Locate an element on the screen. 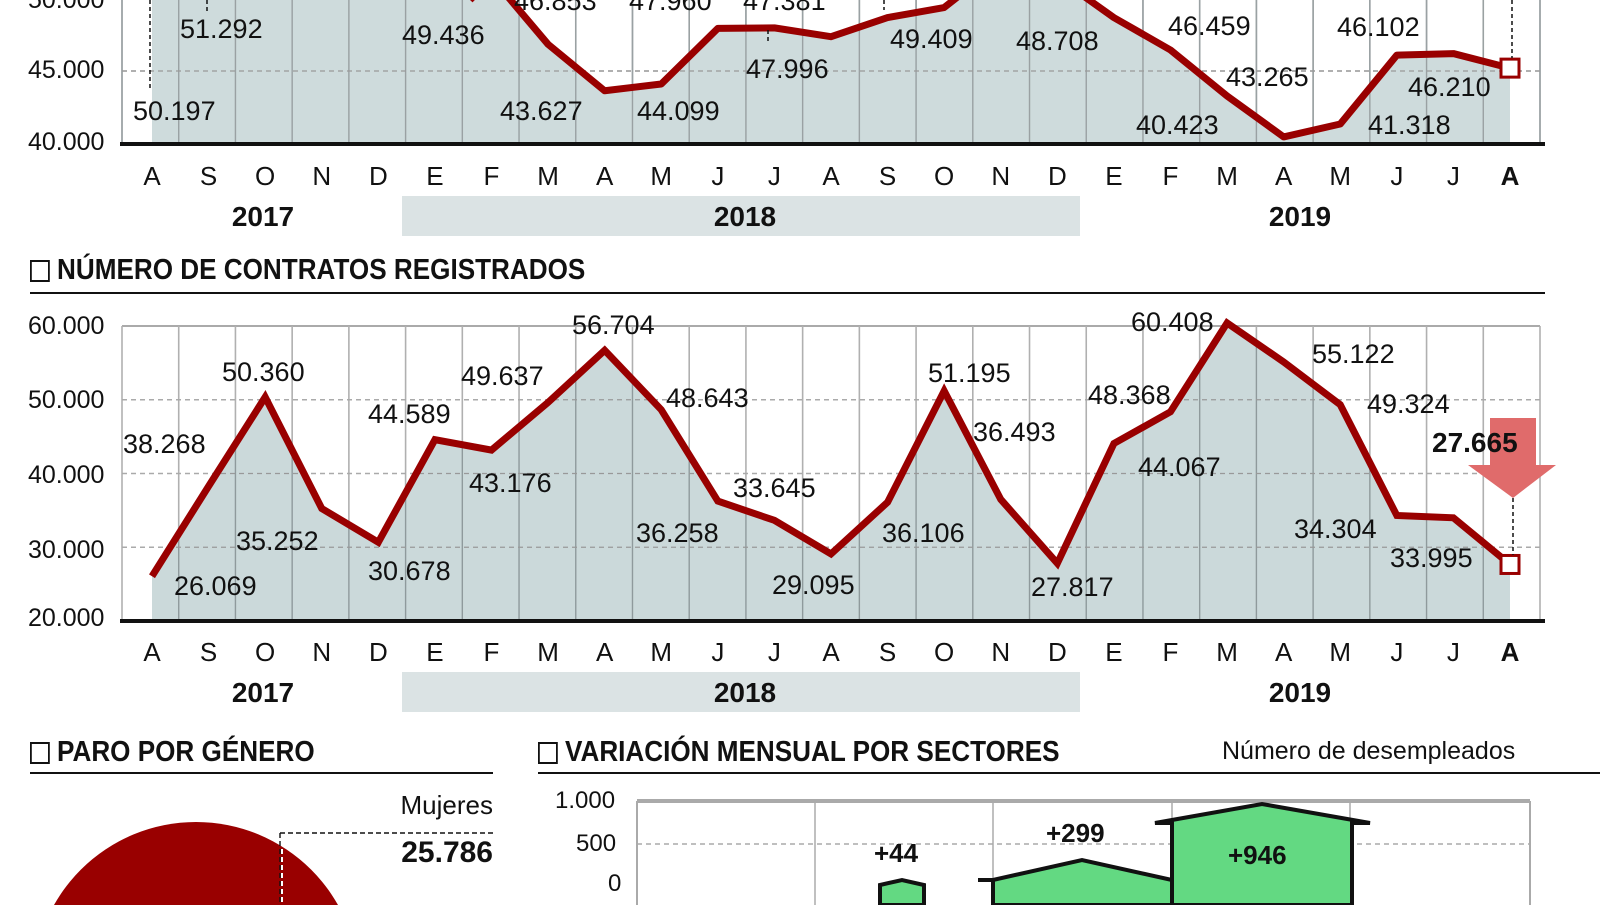 The width and height of the screenshot is (1600, 905). paro-data-label: 50.197 is located at coordinates (174, 111).